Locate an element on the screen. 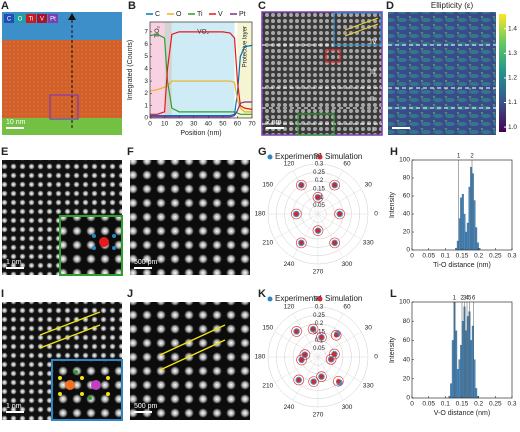 The height and width of the screenshot is (432, 520). y-tick-label: 2 is located at coordinates (146, 93).